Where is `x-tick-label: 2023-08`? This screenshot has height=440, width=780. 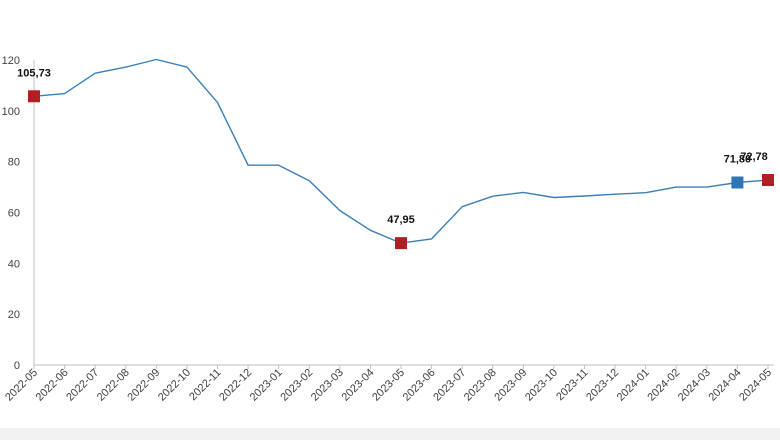 x-tick-label: 2023-08 is located at coordinates (480, 385).